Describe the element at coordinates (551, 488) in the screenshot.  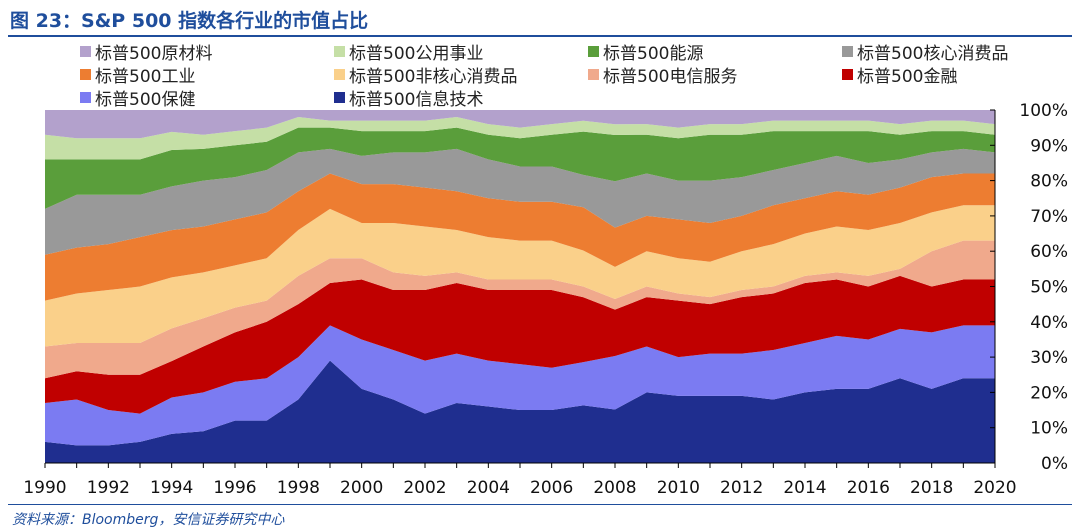
I see `x-tick-label: 2006` at that location.